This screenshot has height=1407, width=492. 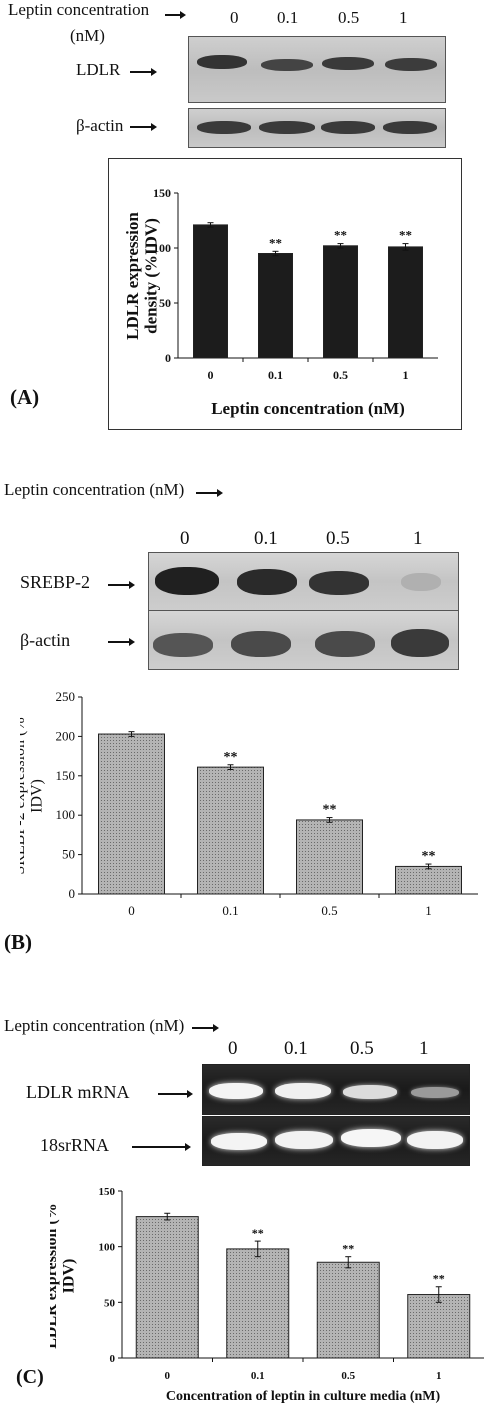 What do you see at coordinates (64, 1276) in the screenshot?
I see `y-axis-label: LDLR expression (%IDV)` at bounding box center [64, 1276].